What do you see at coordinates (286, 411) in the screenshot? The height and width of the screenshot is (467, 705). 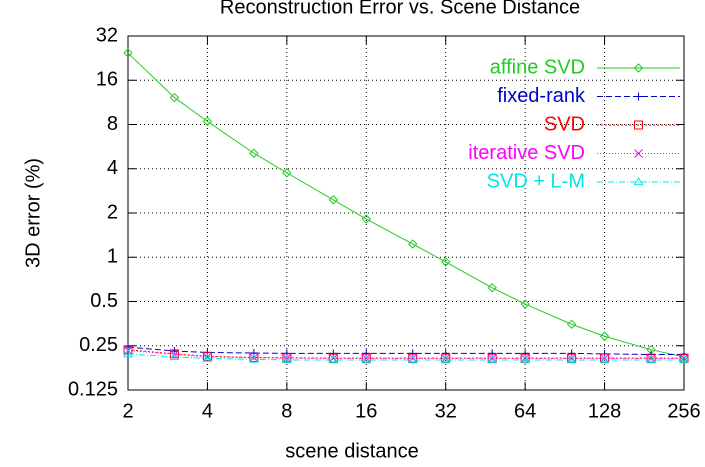 I see `x-tick-label: 8` at bounding box center [286, 411].